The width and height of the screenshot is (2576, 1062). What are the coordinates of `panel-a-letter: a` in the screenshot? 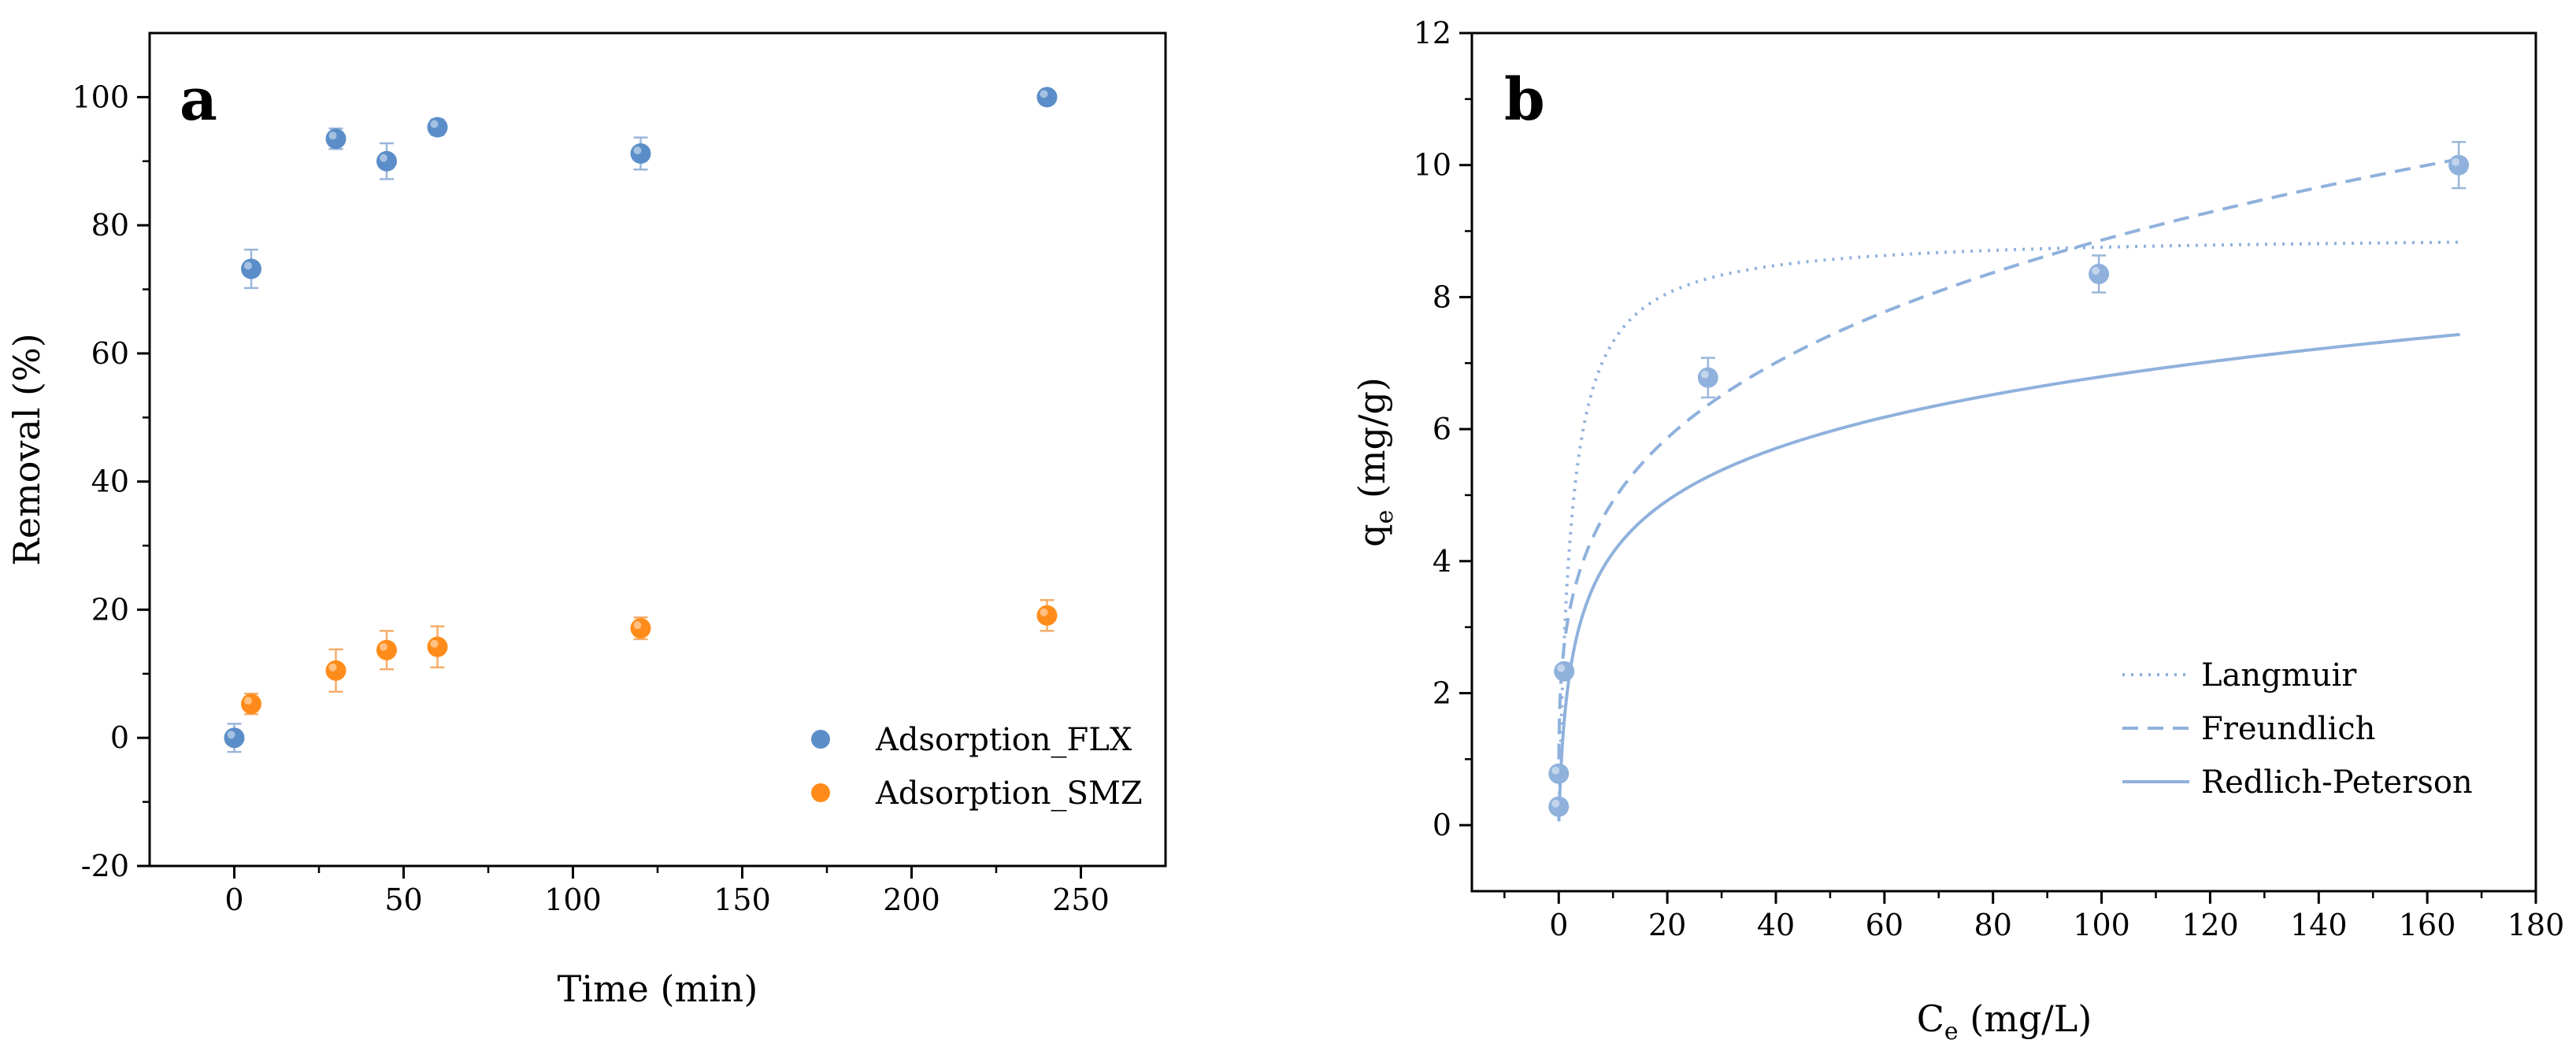 It's located at (198, 100).